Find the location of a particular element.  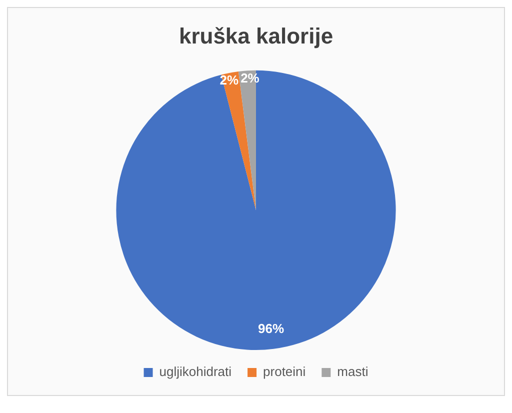

legend-label: masti is located at coordinates (352, 372).